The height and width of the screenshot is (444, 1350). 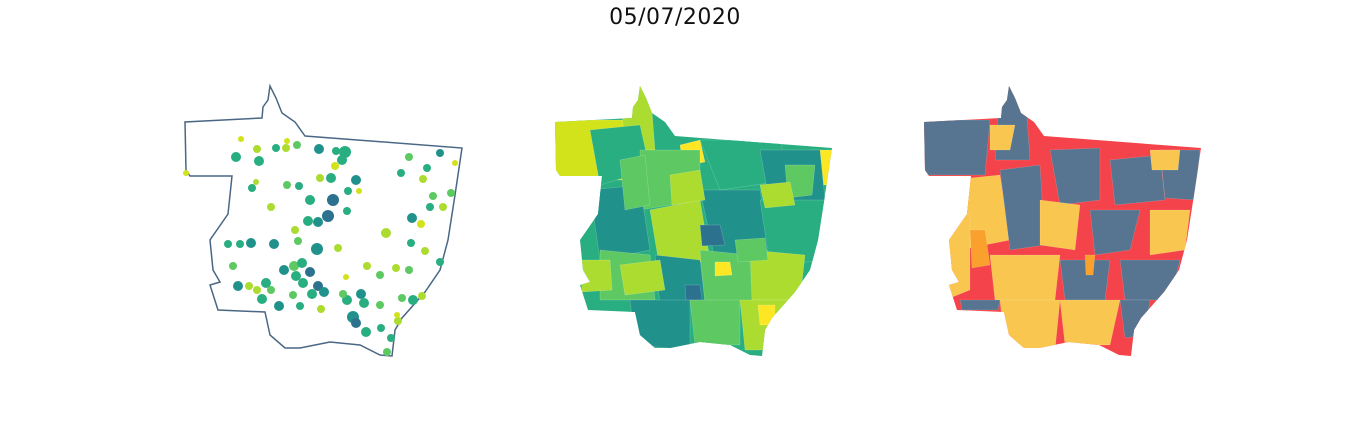 I want to click on bubble-map-panel, so click(x=323, y=221).